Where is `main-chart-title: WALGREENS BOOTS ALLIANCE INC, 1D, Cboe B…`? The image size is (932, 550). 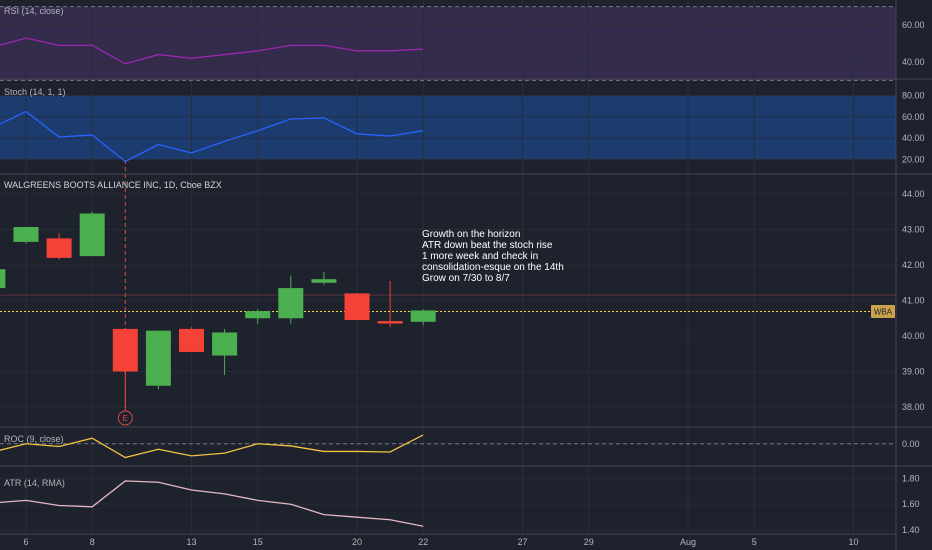
main-chart-title: WALGREENS BOOTS ALLIANCE INC, 1D, Cboe B… is located at coordinates (113, 185).